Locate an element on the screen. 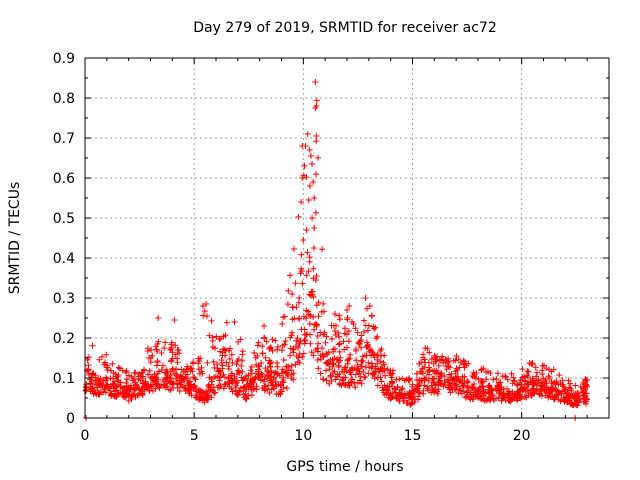  x-tick-label: 15 is located at coordinates (413, 436).